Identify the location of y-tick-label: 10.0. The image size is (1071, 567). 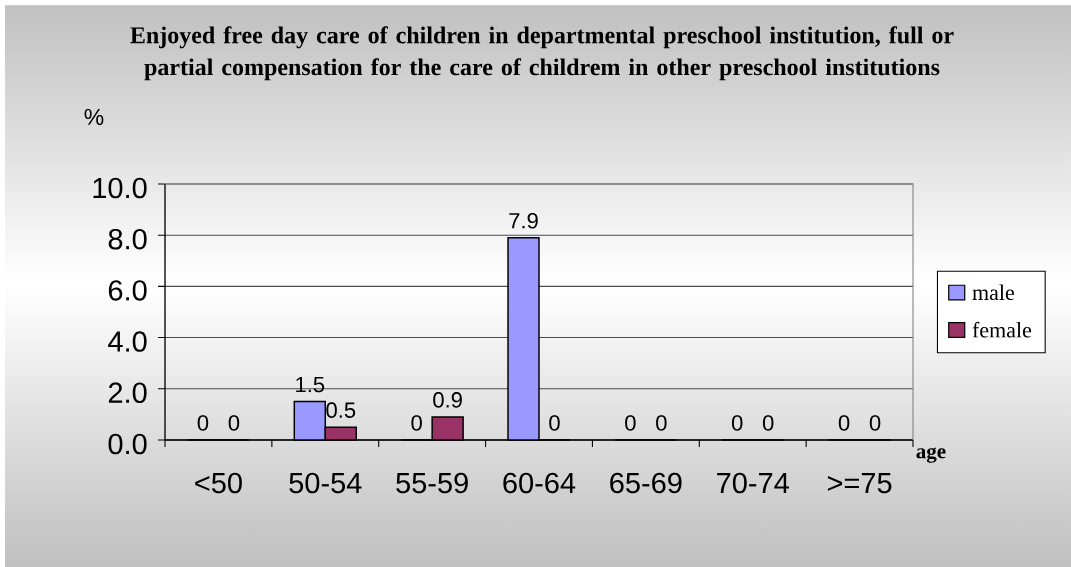
(120, 188).